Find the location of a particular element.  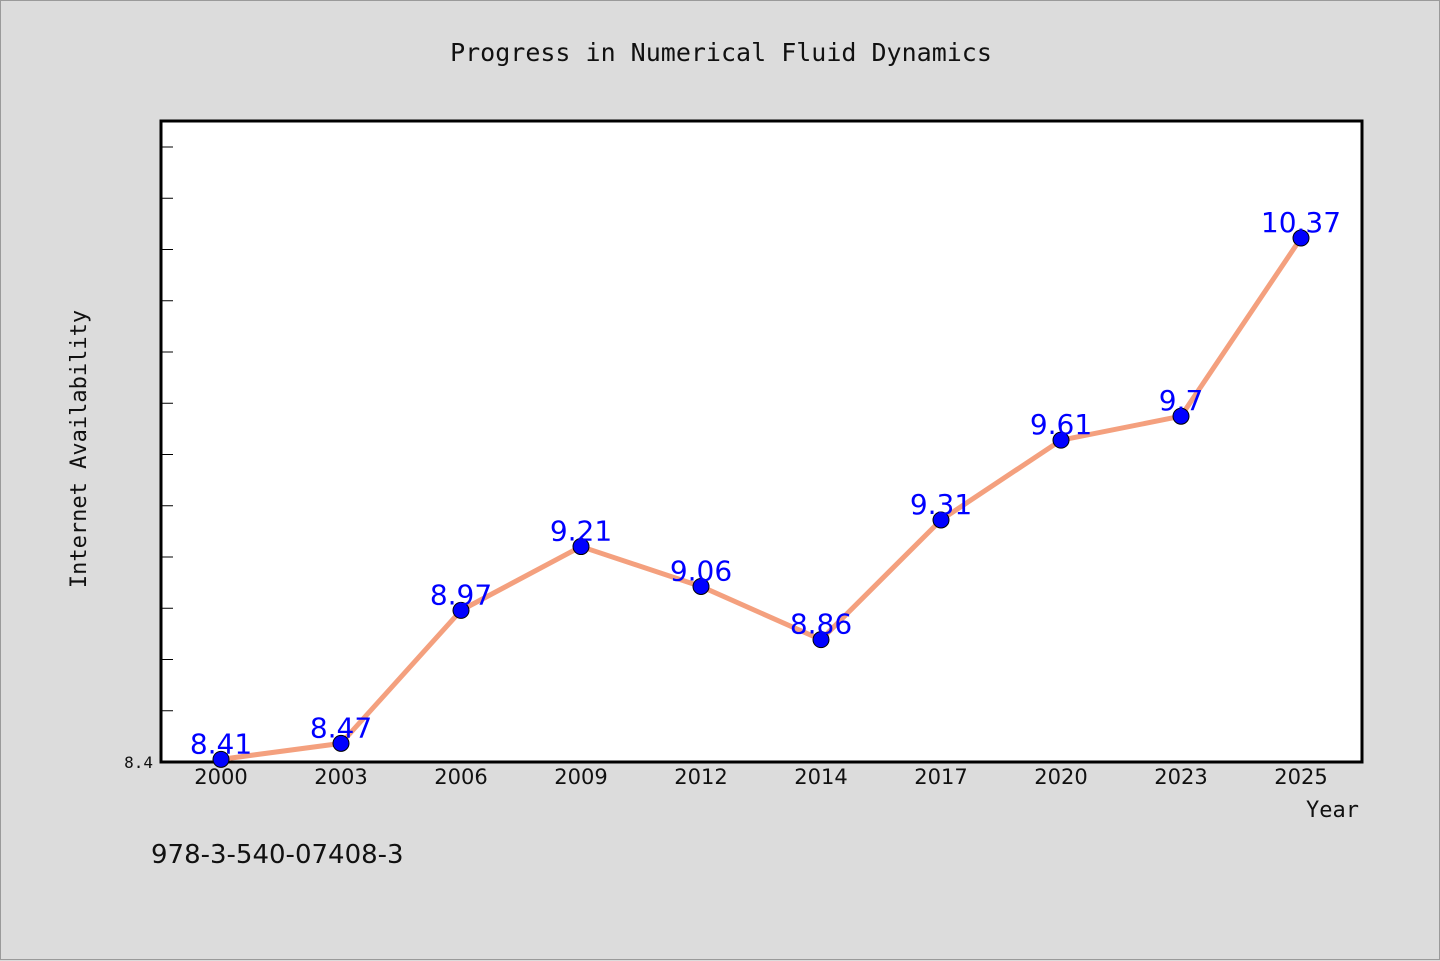

data-label: 9.7 is located at coordinates (1181, 400).